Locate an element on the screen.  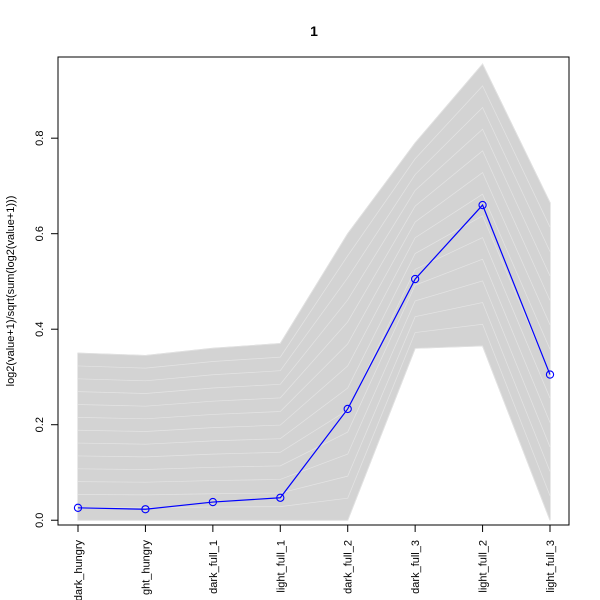
y-tick-label: 0.2 is located at coordinates (40, 424).